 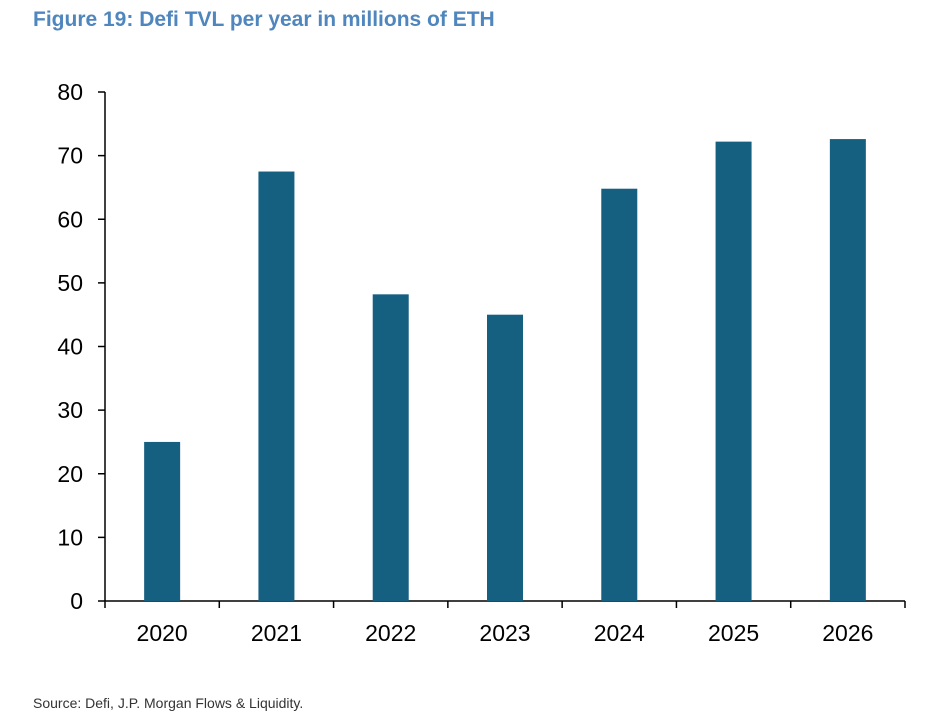 What do you see at coordinates (70, 92) in the screenshot?
I see `y-tick-label: 80` at bounding box center [70, 92].